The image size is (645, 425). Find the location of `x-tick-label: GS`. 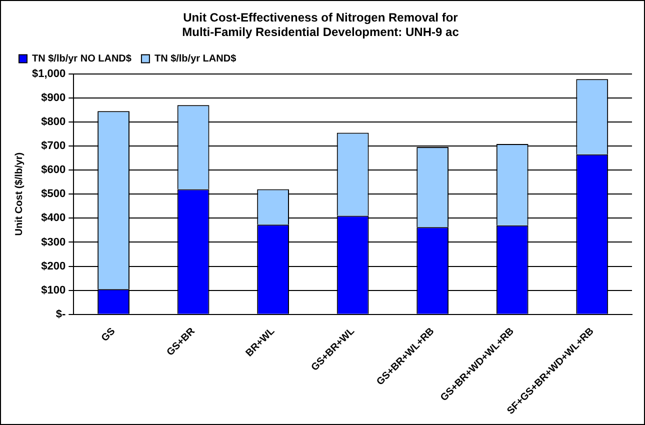

x-tick-label: GS is located at coordinates (109, 335).